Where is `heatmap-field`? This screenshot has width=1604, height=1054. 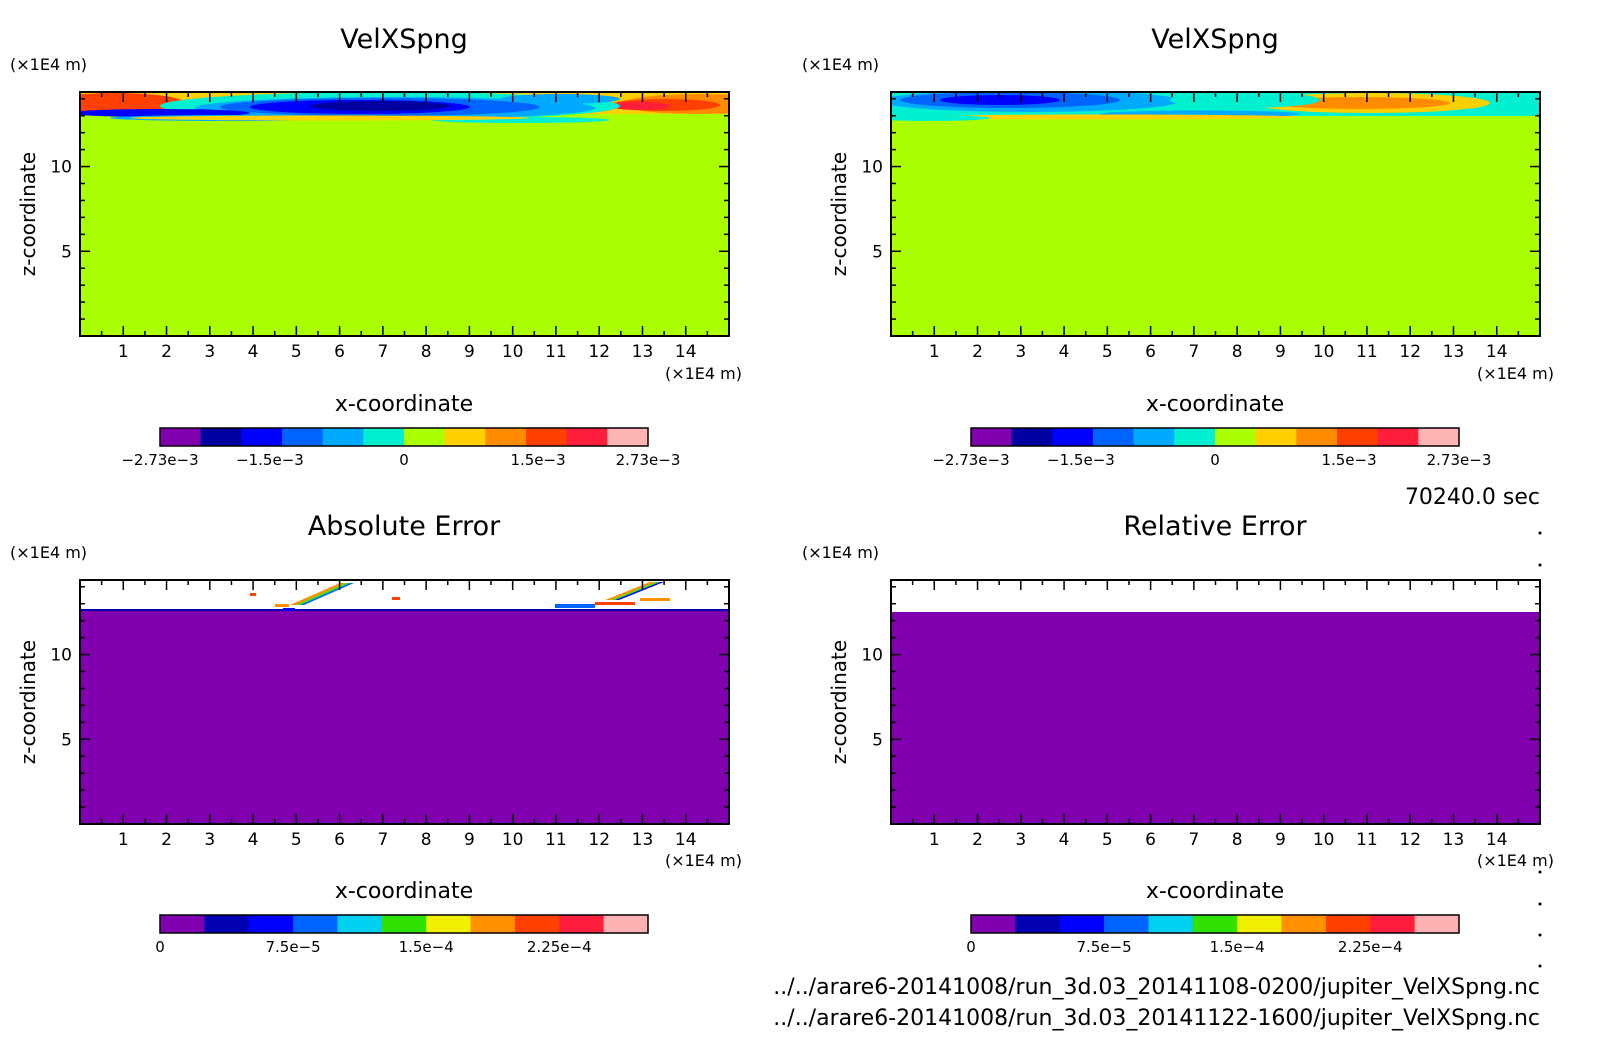
heatmap-field is located at coordinates (1215, 702).